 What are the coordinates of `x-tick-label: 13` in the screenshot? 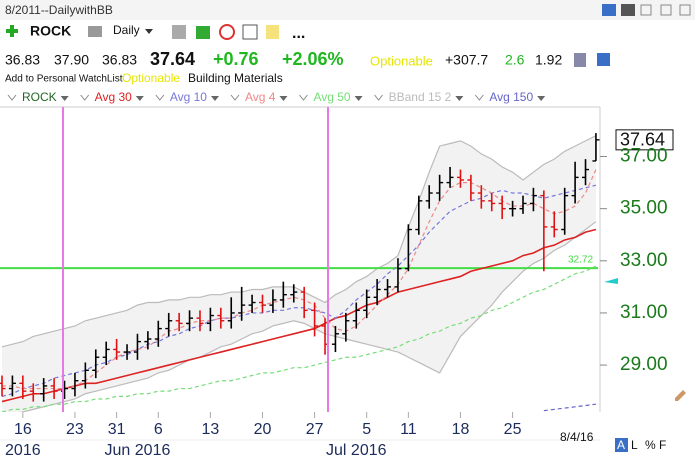 It's located at (211, 429).